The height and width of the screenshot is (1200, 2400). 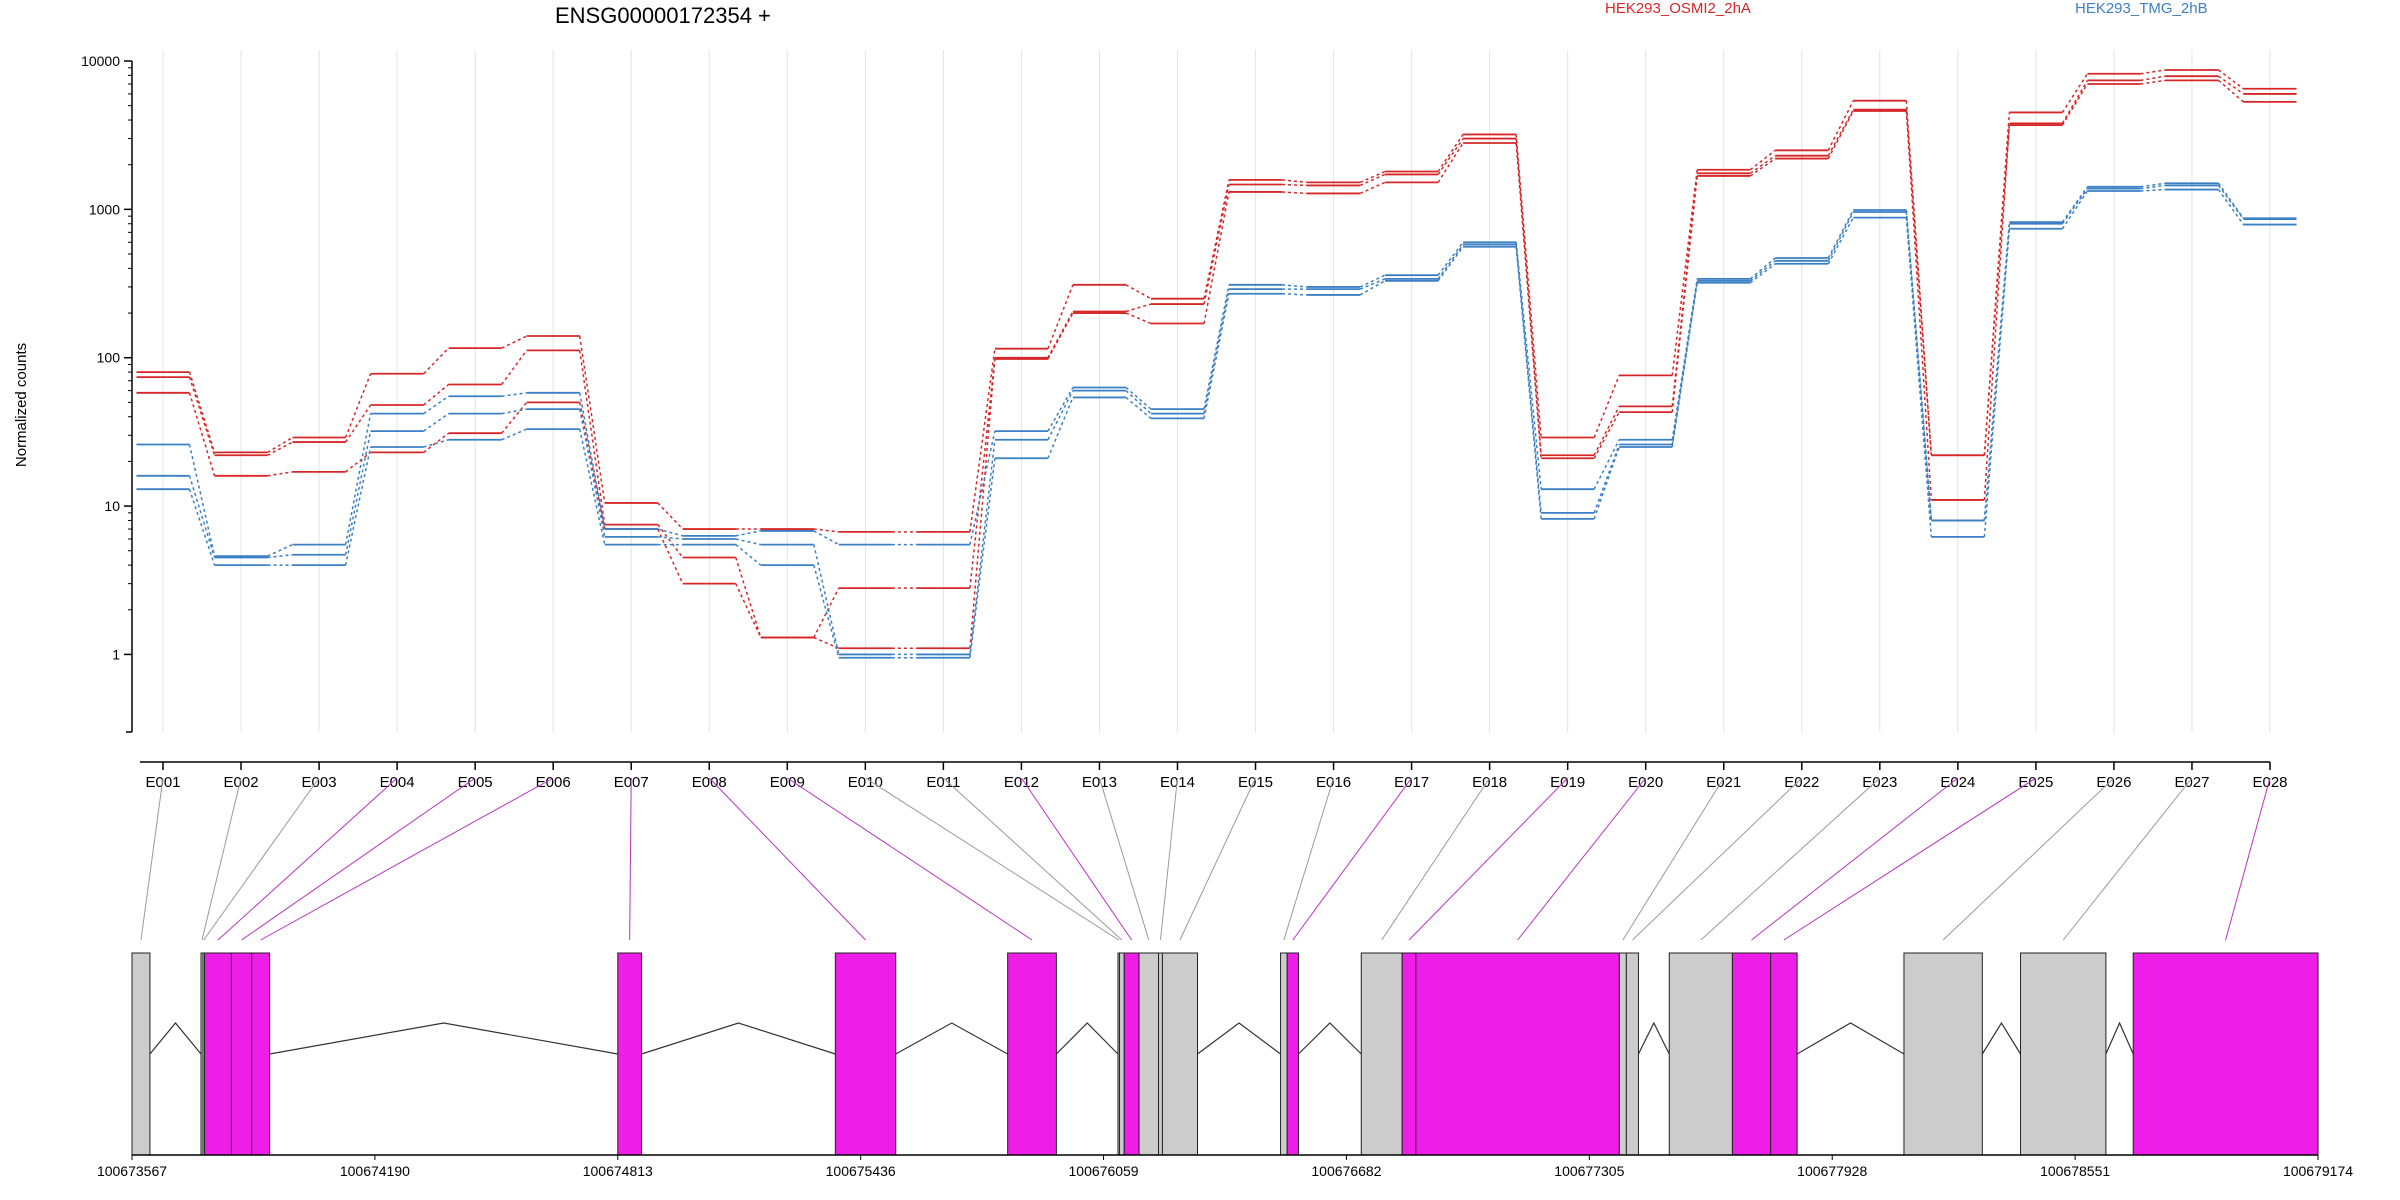 I want to click on exon-connector-lines, so click(x=1205, y=859).